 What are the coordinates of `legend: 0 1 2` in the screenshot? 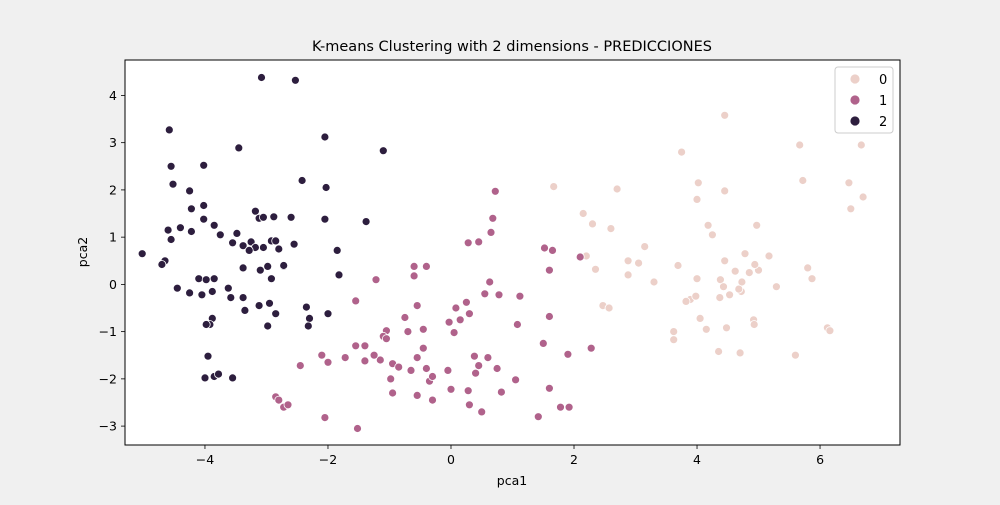 It's located at (864, 100).